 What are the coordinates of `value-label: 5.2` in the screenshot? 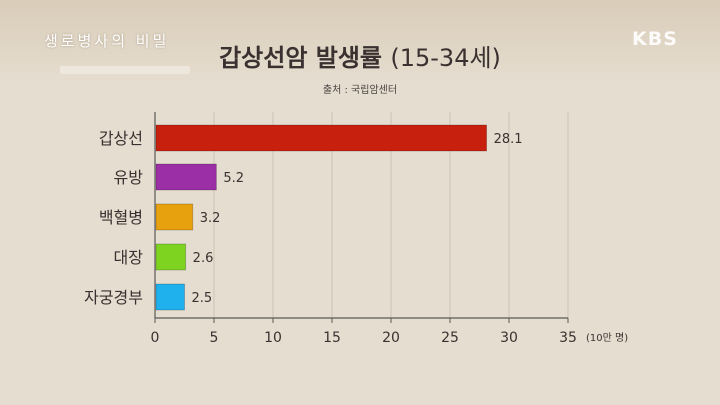 It's located at (233, 178).